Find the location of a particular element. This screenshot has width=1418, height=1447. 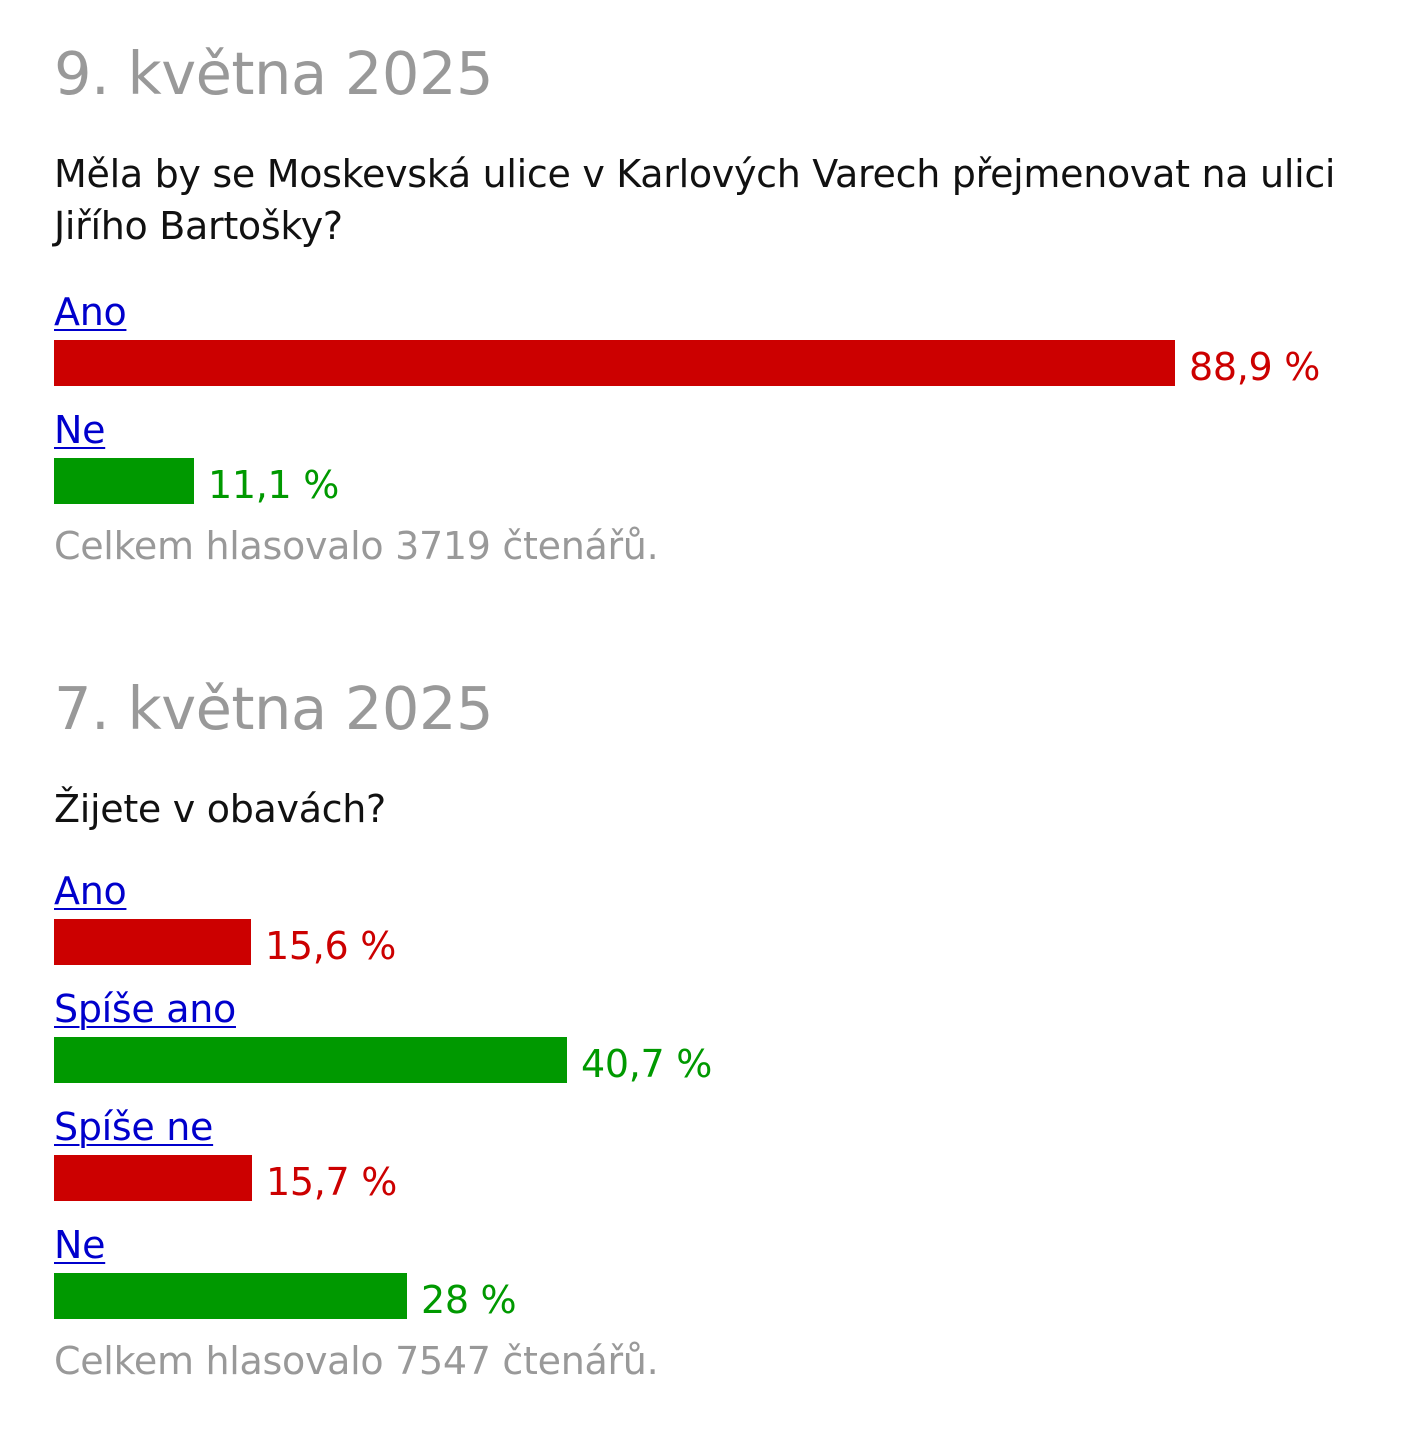

result-percent: 88,9 % is located at coordinates (1254, 367).